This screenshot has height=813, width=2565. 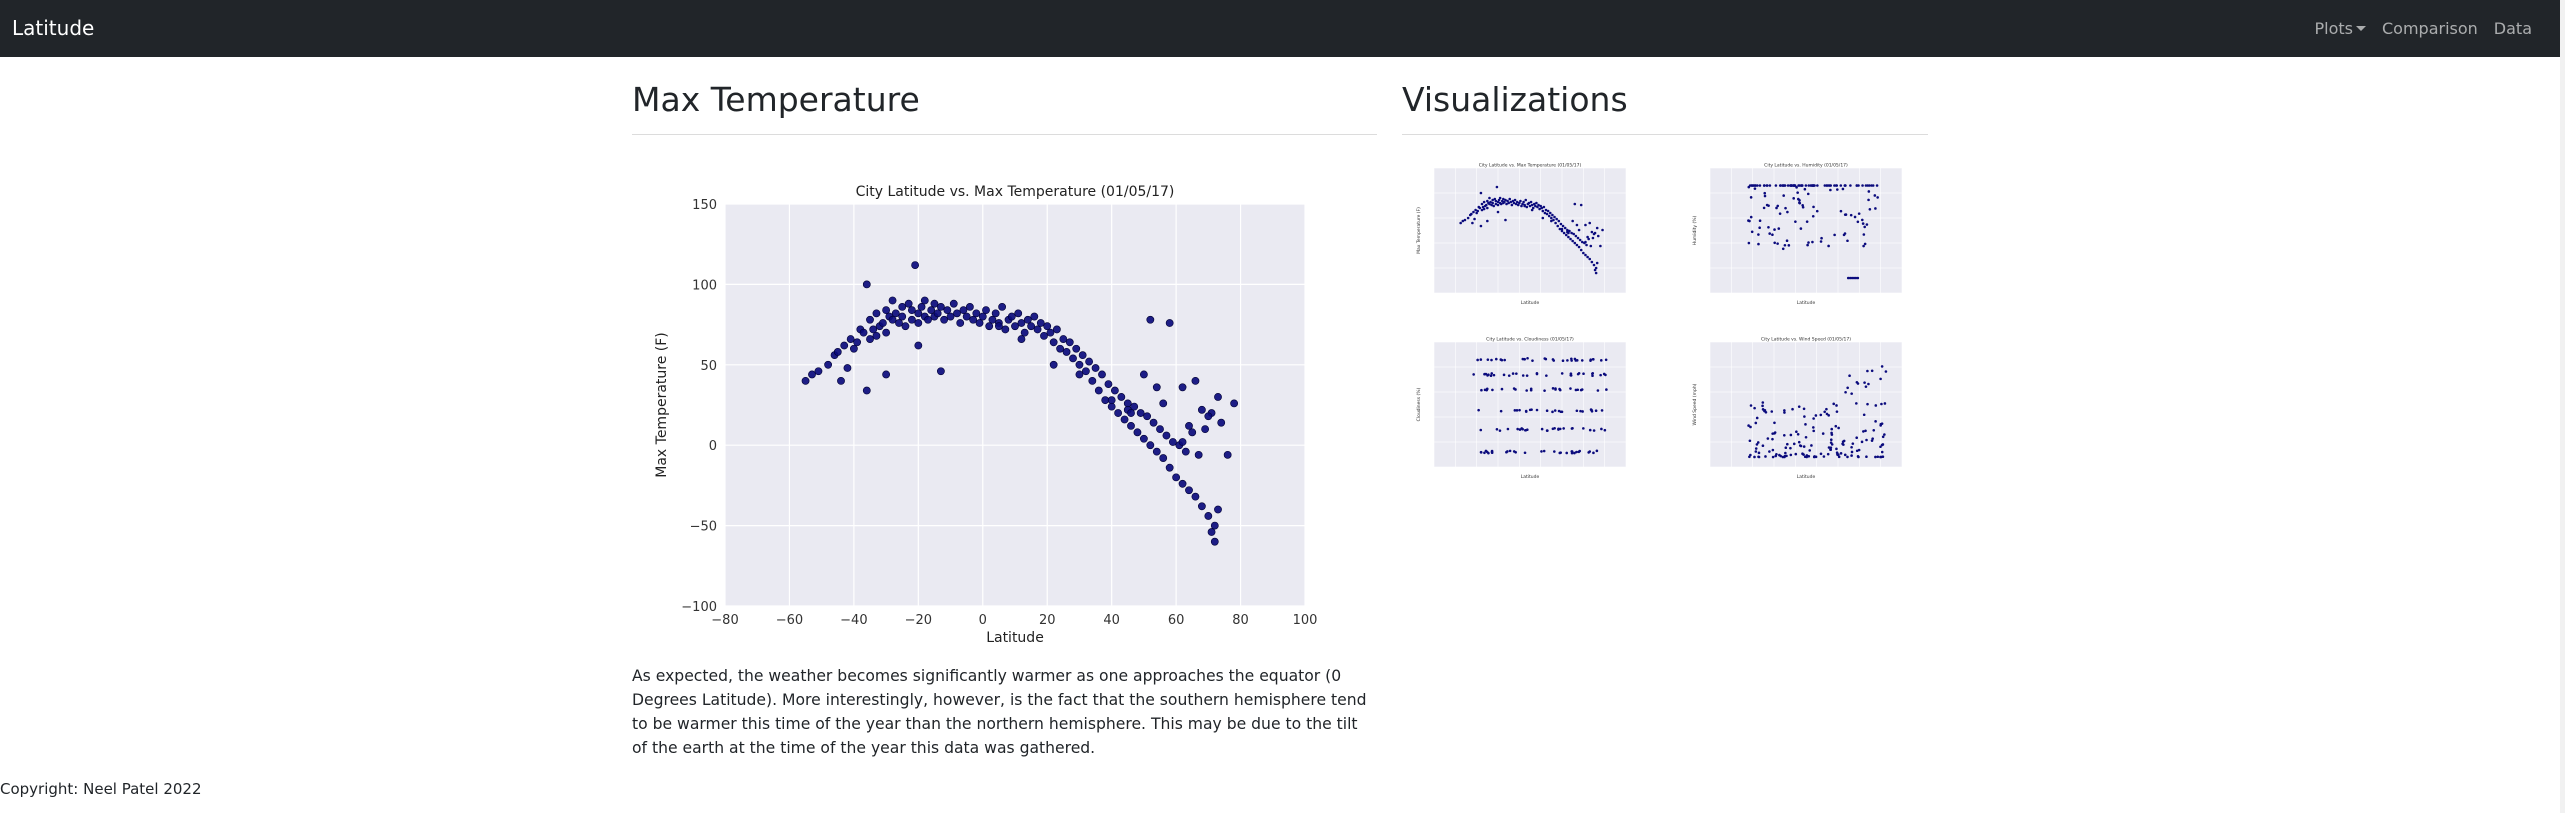 What do you see at coordinates (53, 28) in the screenshot?
I see `navbar-brand: Latitude` at bounding box center [53, 28].